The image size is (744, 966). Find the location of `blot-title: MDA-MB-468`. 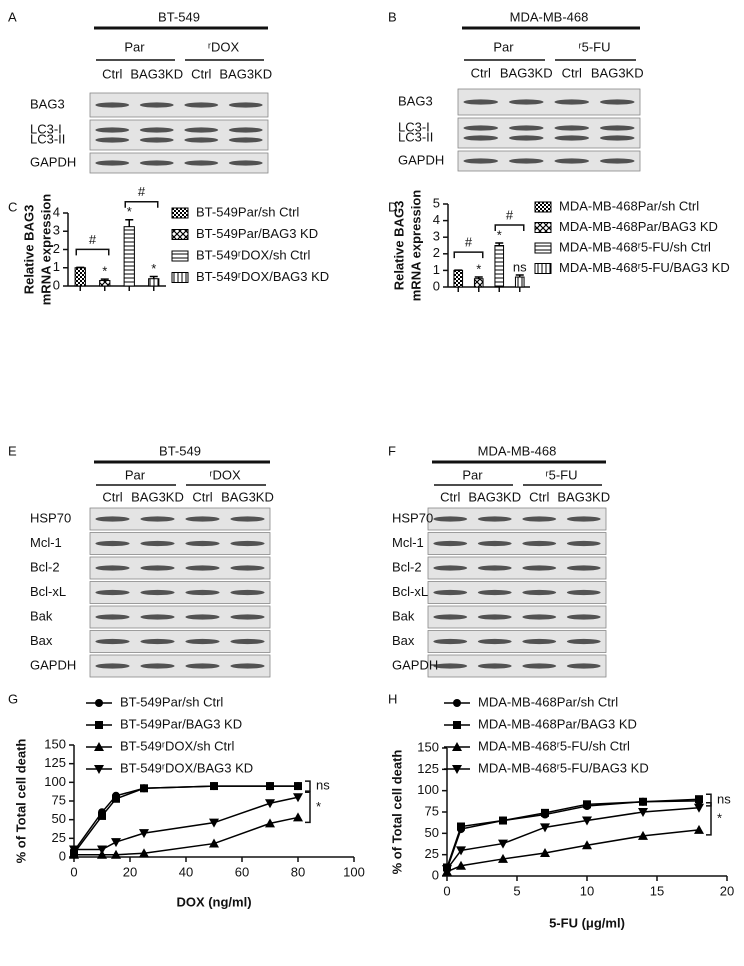

blot-title: MDA-MB-468 is located at coordinates (517, 450).